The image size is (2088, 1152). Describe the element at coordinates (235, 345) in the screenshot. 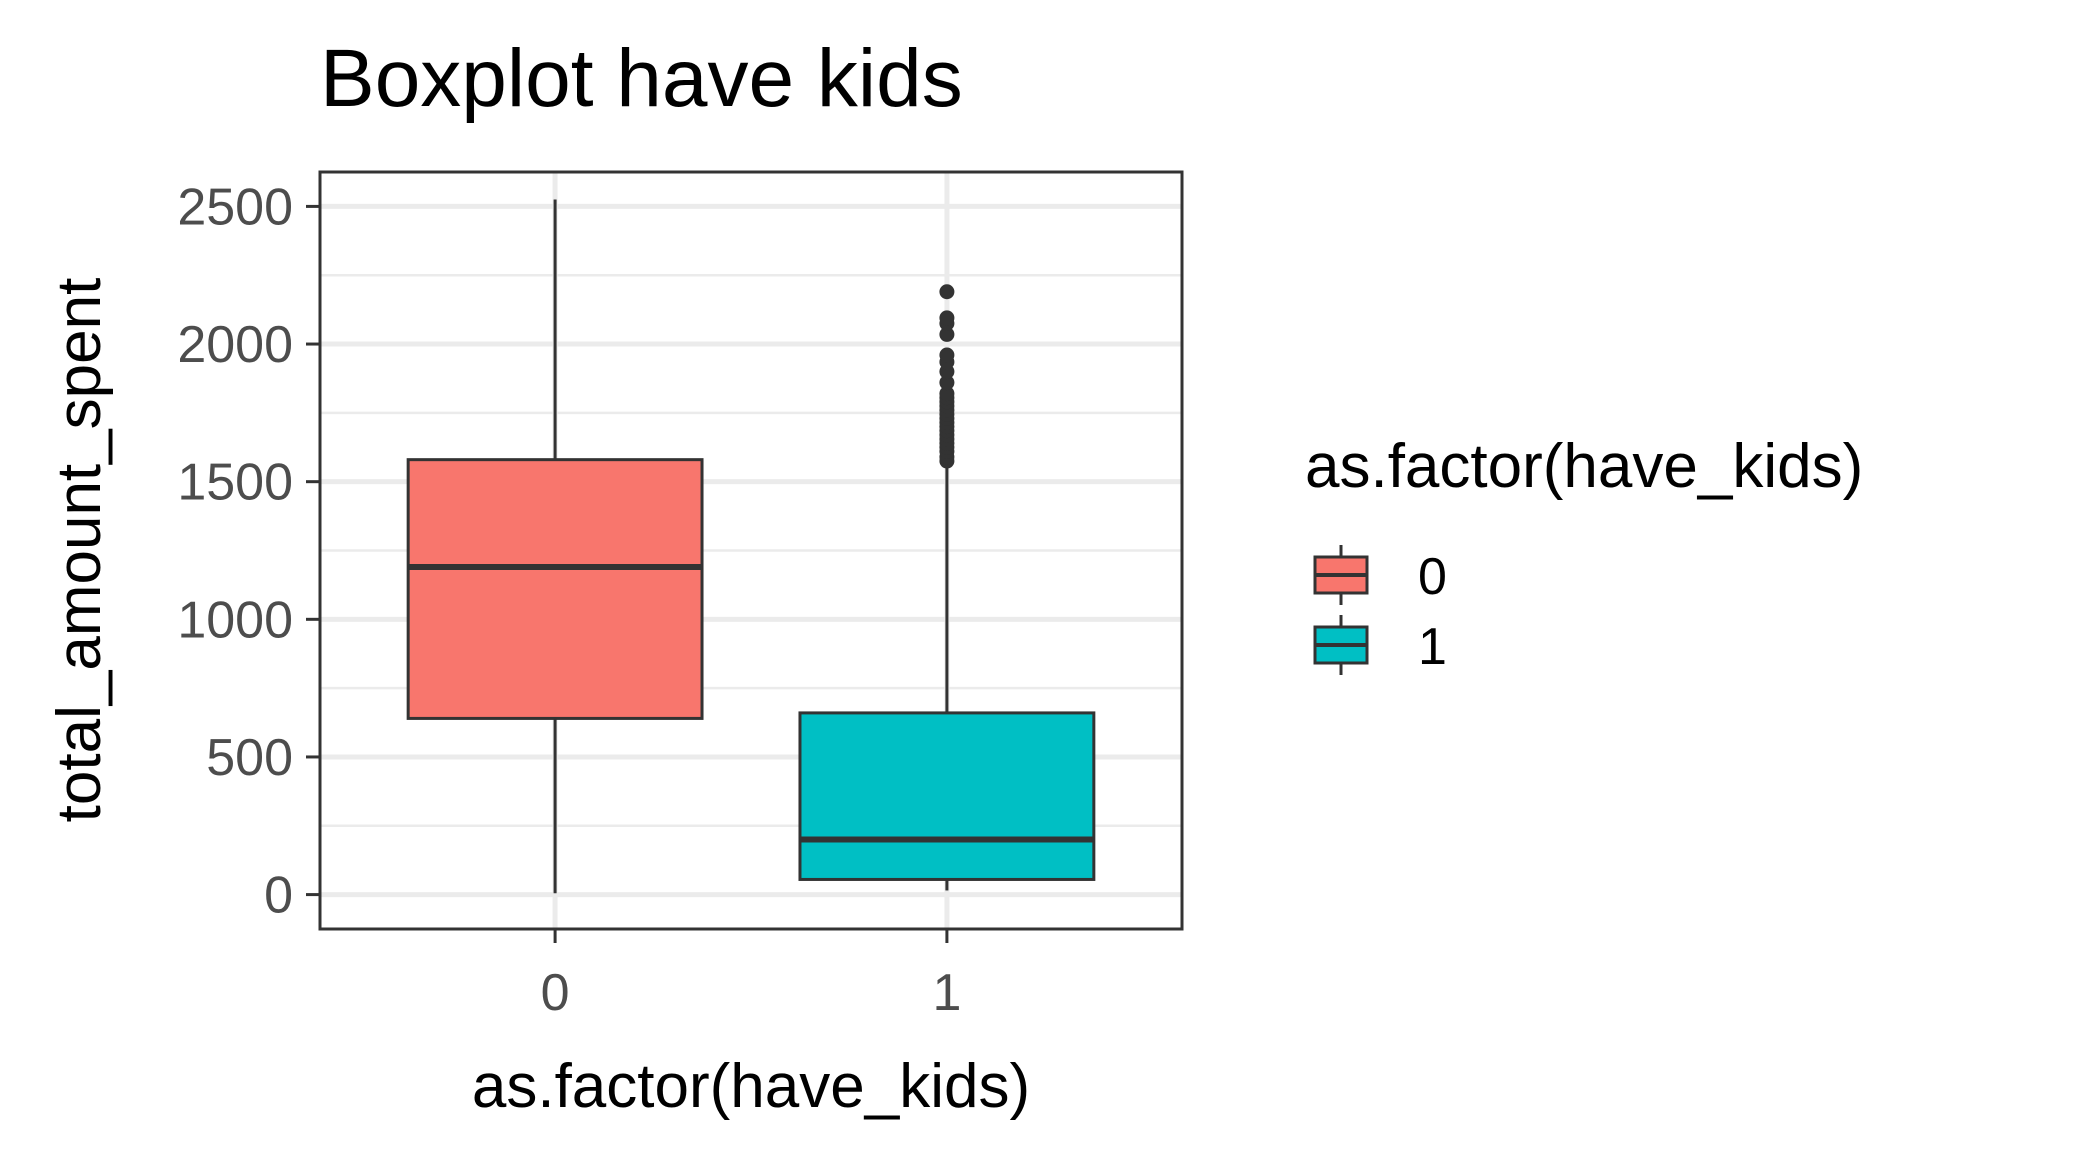

I see `y-tick-label: 2000` at that location.